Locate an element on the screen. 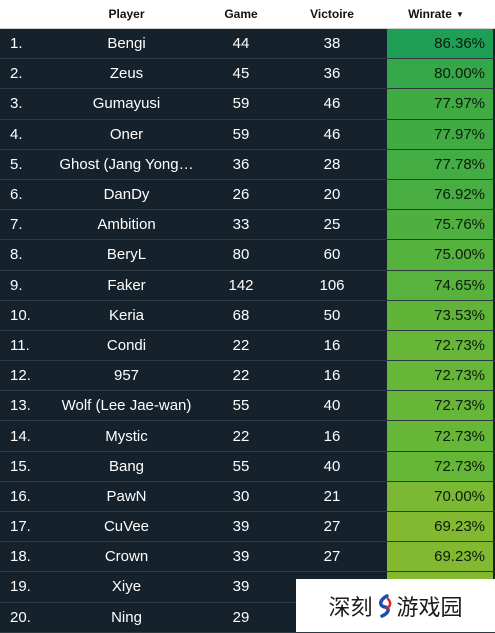 This screenshot has height=633, width=495. watermark-text-left: 深刻 is located at coordinates (350, 608).